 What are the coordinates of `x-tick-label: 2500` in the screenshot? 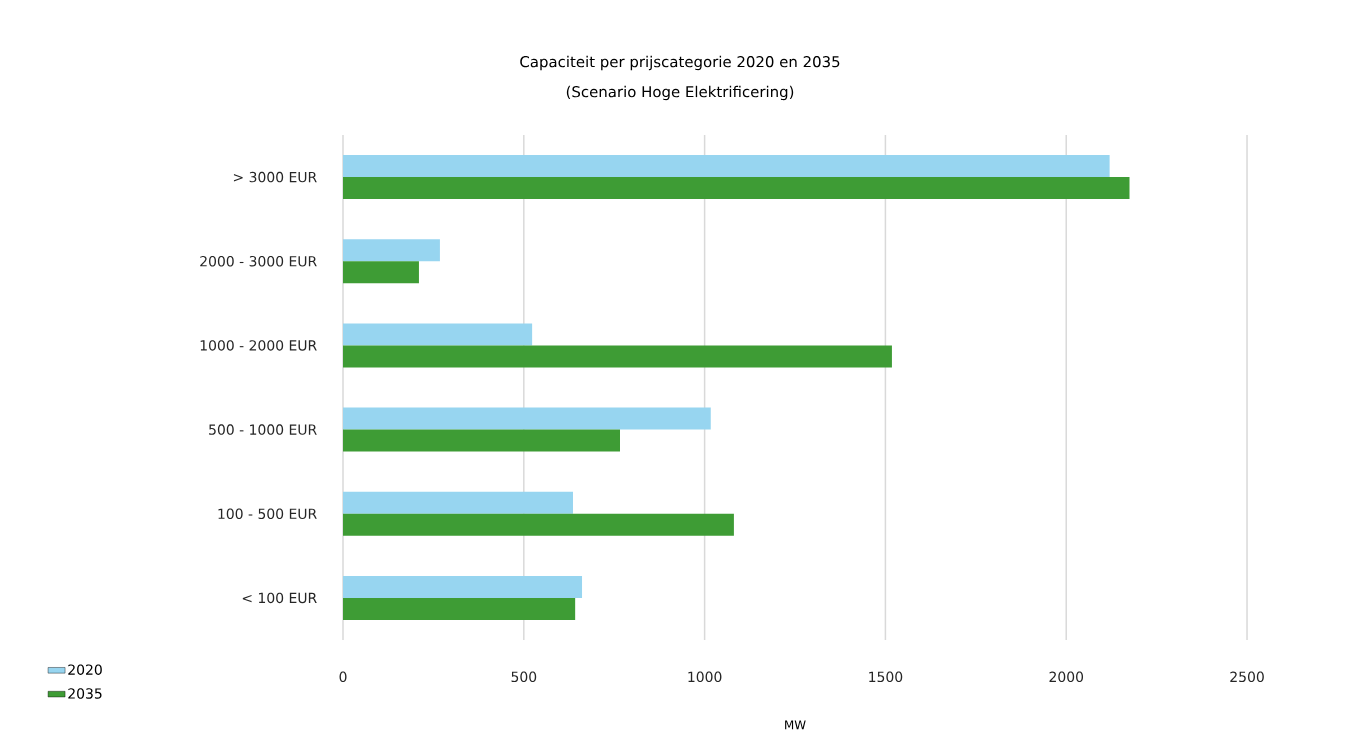 It's located at (1247, 677).